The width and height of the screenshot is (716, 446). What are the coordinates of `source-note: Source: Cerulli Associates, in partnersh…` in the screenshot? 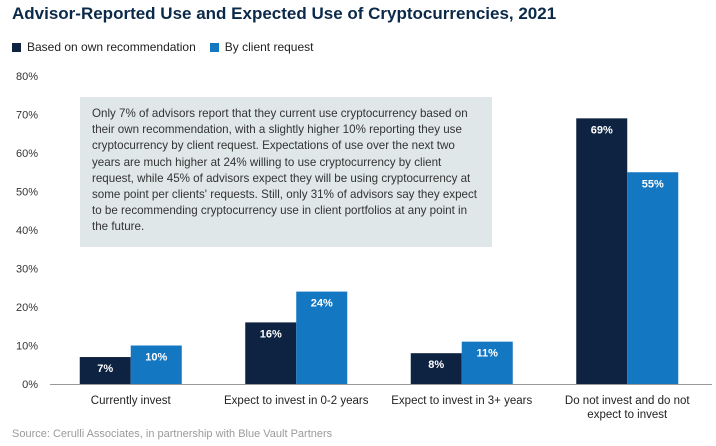 It's located at (172, 434).